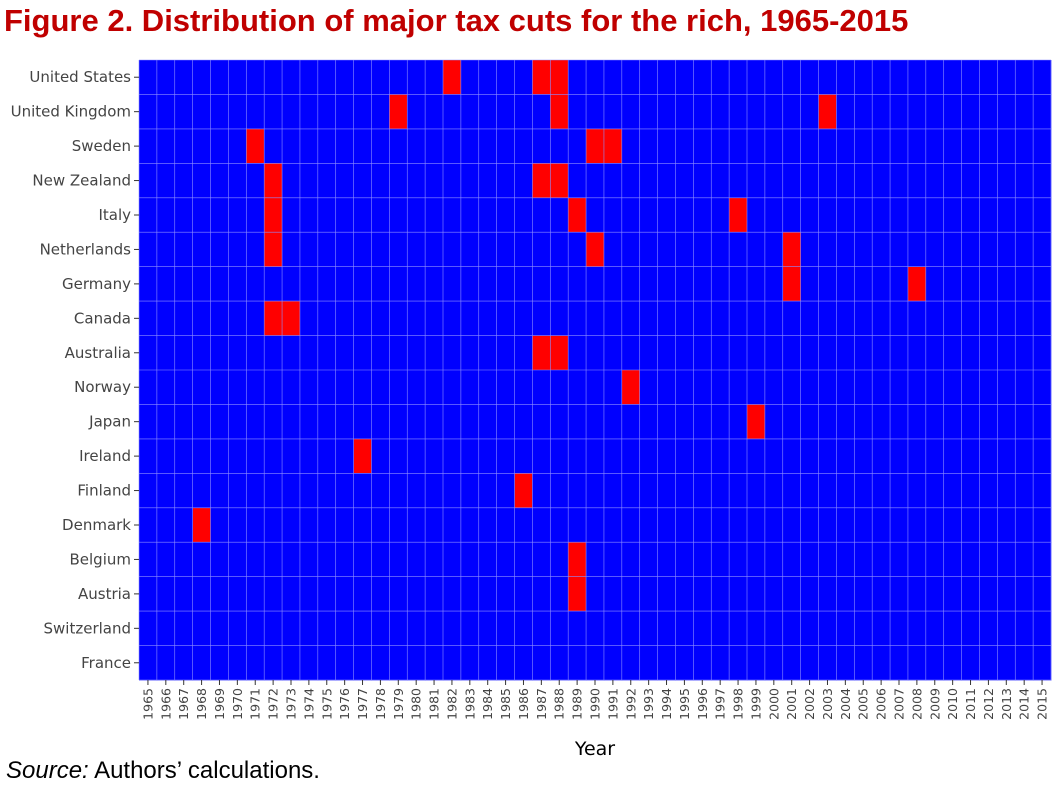 The width and height of the screenshot is (1059, 788). What do you see at coordinates (738, 560) in the screenshot?
I see `cell-belgium-1998` at bounding box center [738, 560].